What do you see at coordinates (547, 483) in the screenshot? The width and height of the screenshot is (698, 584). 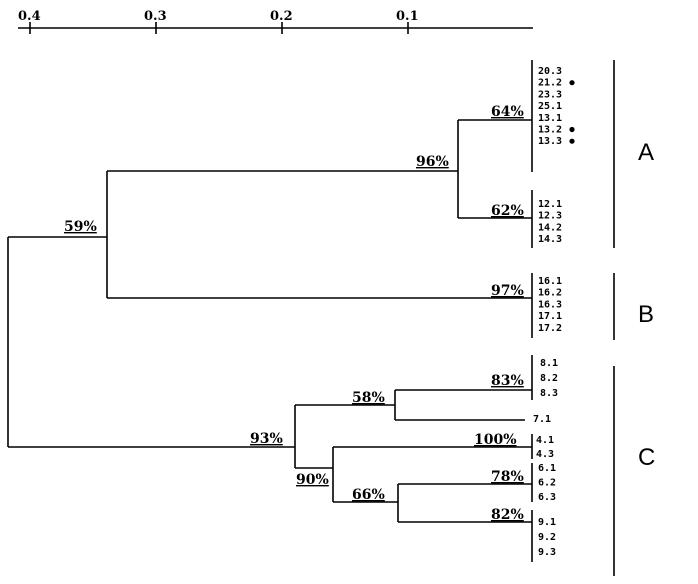 I see `leaf-label: 6.2` at bounding box center [547, 483].